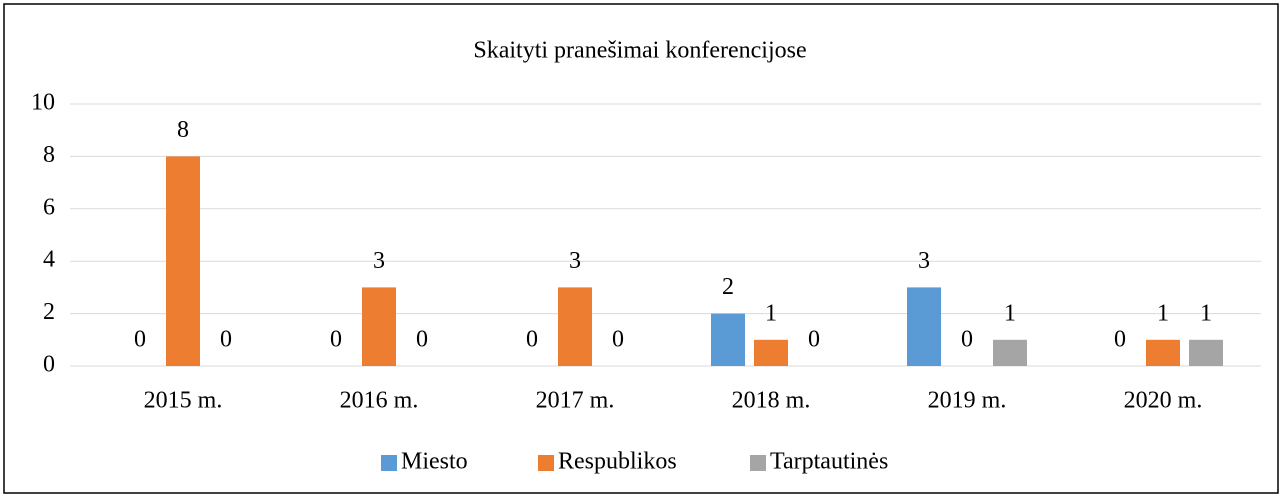 This screenshot has width=1282, height=497. What do you see at coordinates (829, 462) in the screenshot?
I see `legend-label: Tarptautinės` at bounding box center [829, 462].